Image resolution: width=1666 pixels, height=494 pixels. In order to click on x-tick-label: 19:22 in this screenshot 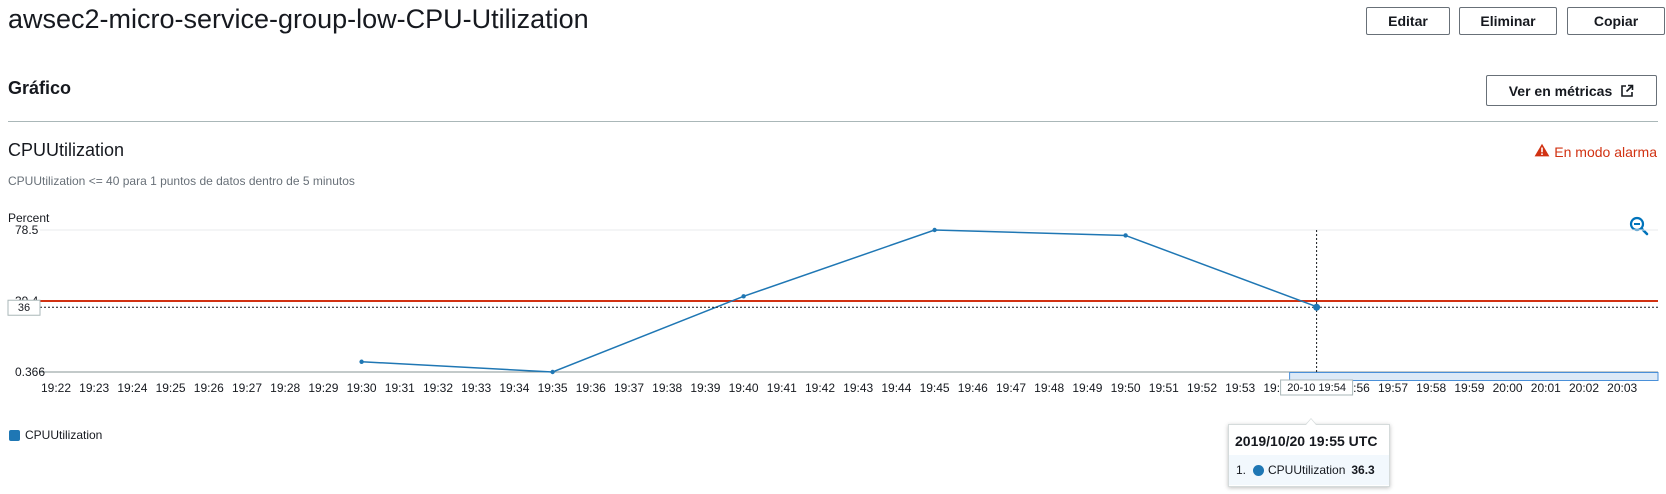, I will do `click(56, 388)`.